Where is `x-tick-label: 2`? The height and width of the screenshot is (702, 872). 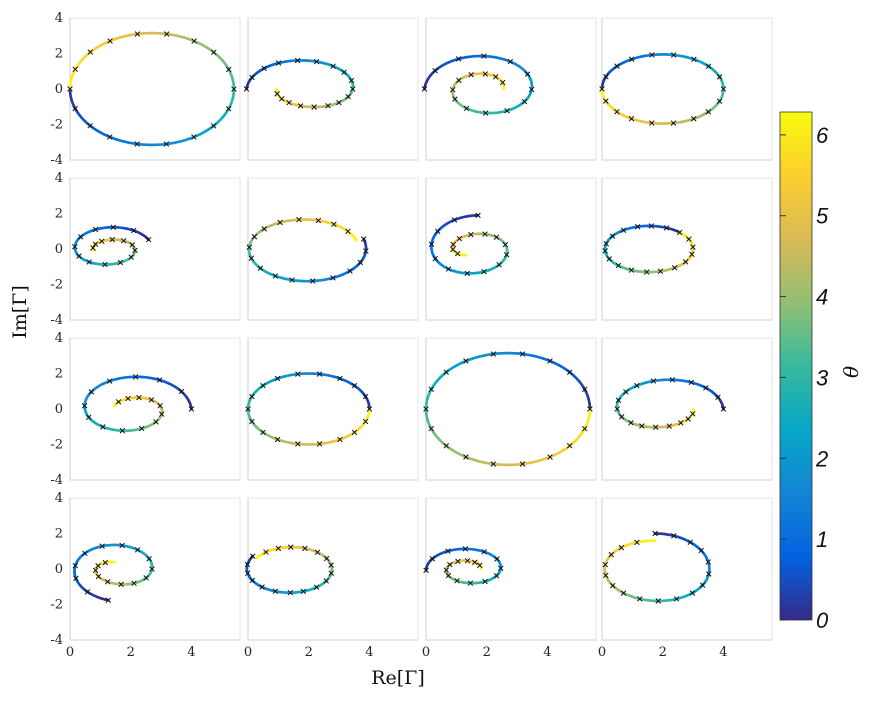
x-tick-label: 2 is located at coordinates (487, 652).